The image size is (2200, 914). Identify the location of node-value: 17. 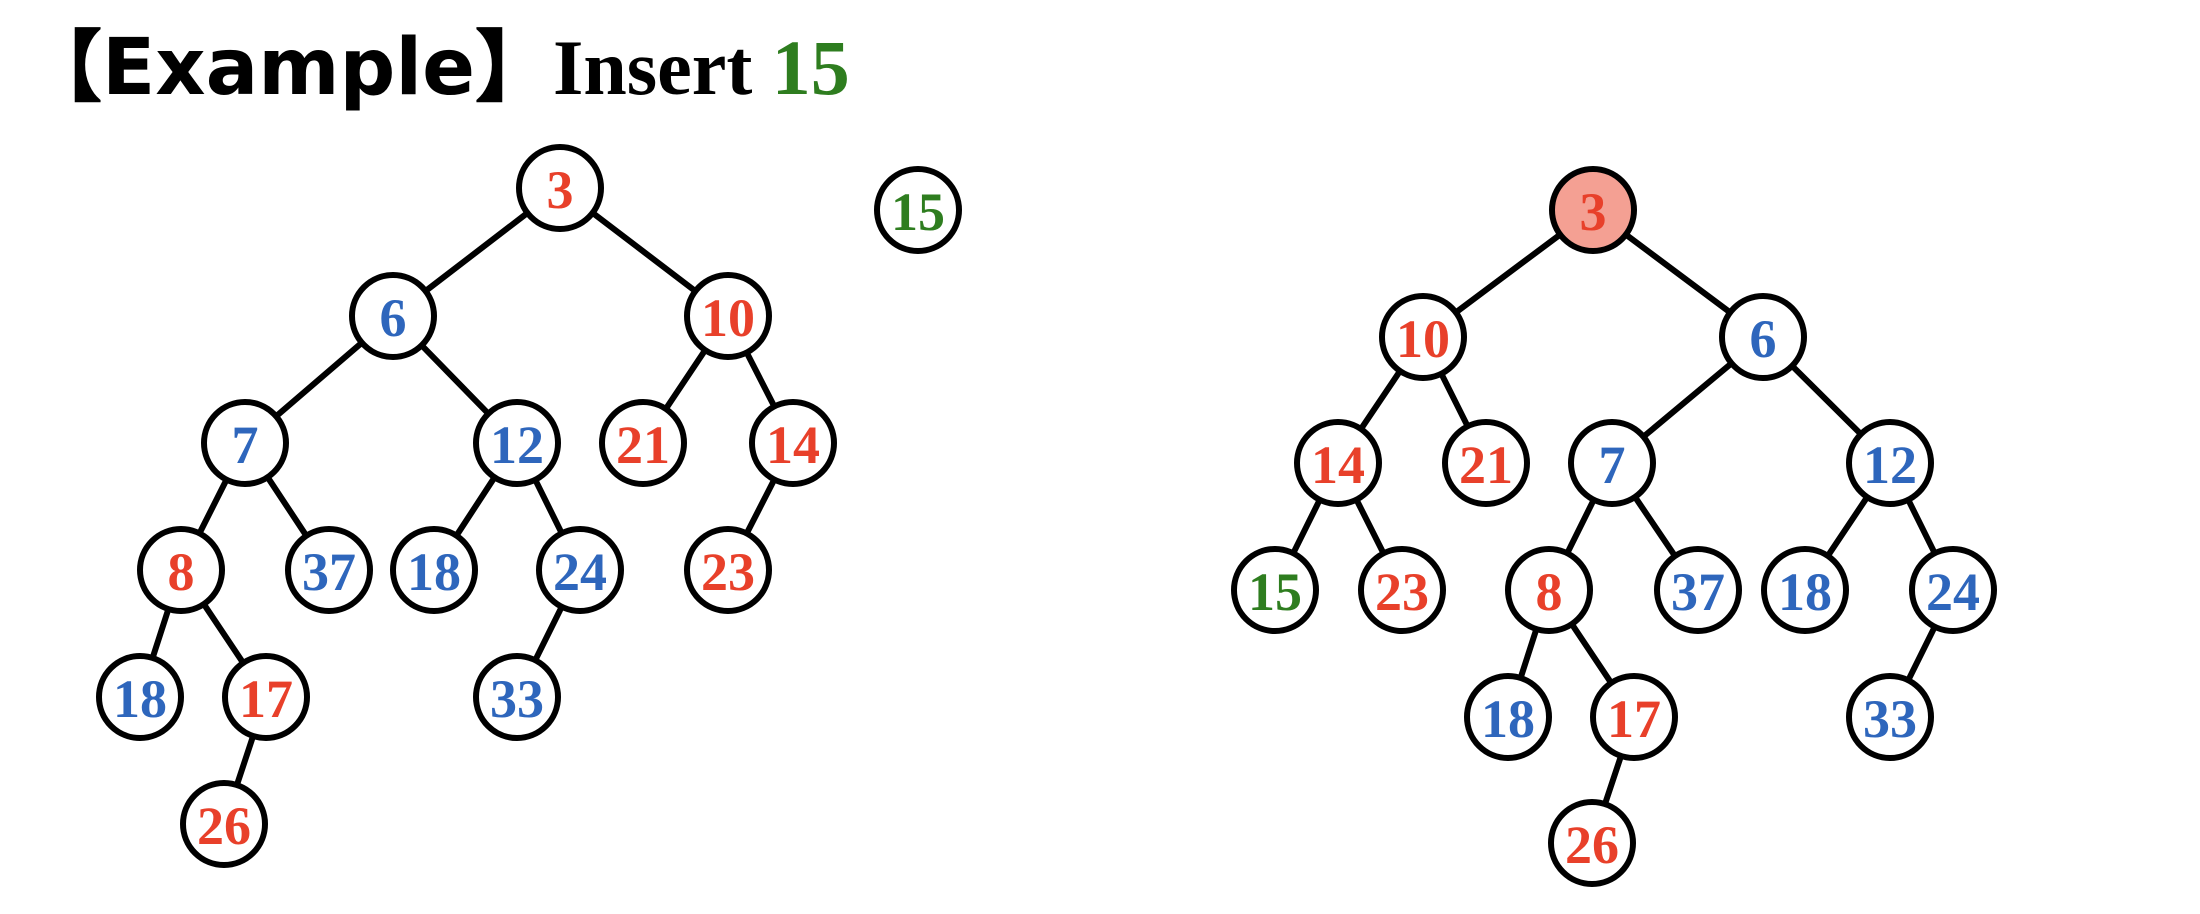
(1634, 719).